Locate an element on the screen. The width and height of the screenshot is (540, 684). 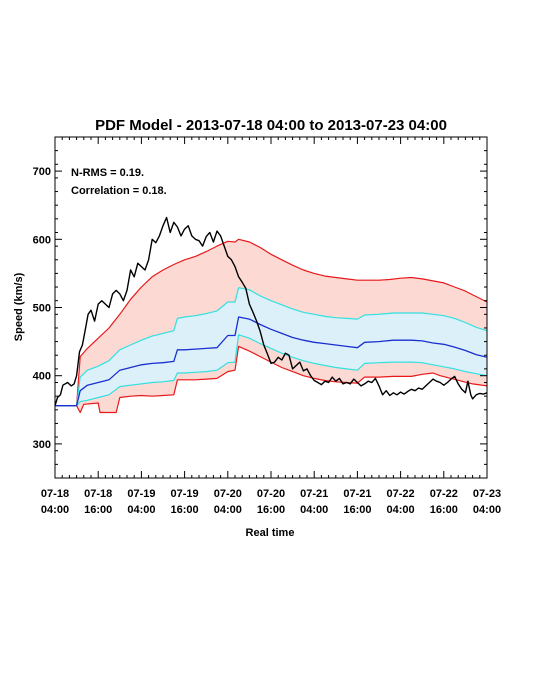
y-tick-label: 300 is located at coordinates (42, 445).